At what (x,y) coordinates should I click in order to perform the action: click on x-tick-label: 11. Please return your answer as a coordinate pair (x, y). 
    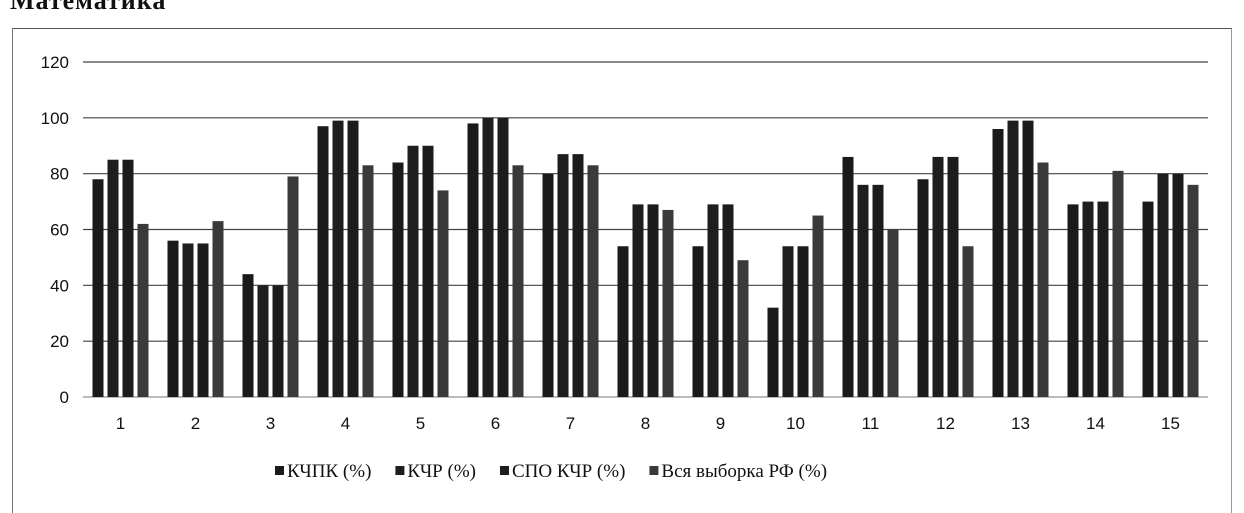
    Looking at the image, I should click on (871, 423).